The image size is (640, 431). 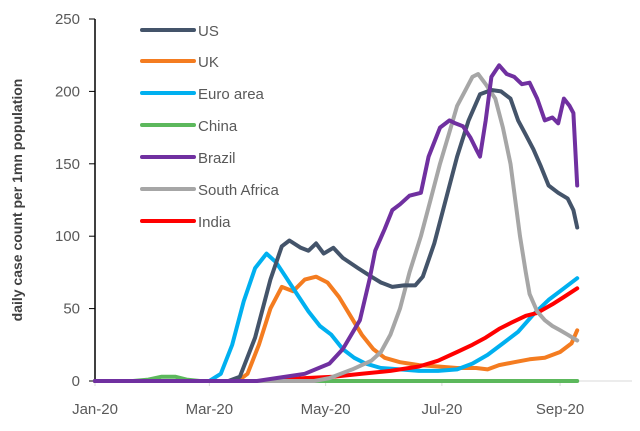 What do you see at coordinates (328, 399) in the screenshot?
I see `x-axis-ticks: Jan-20 Mar-20 May-20 Jul-20 Sep-20` at bounding box center [328, 399].